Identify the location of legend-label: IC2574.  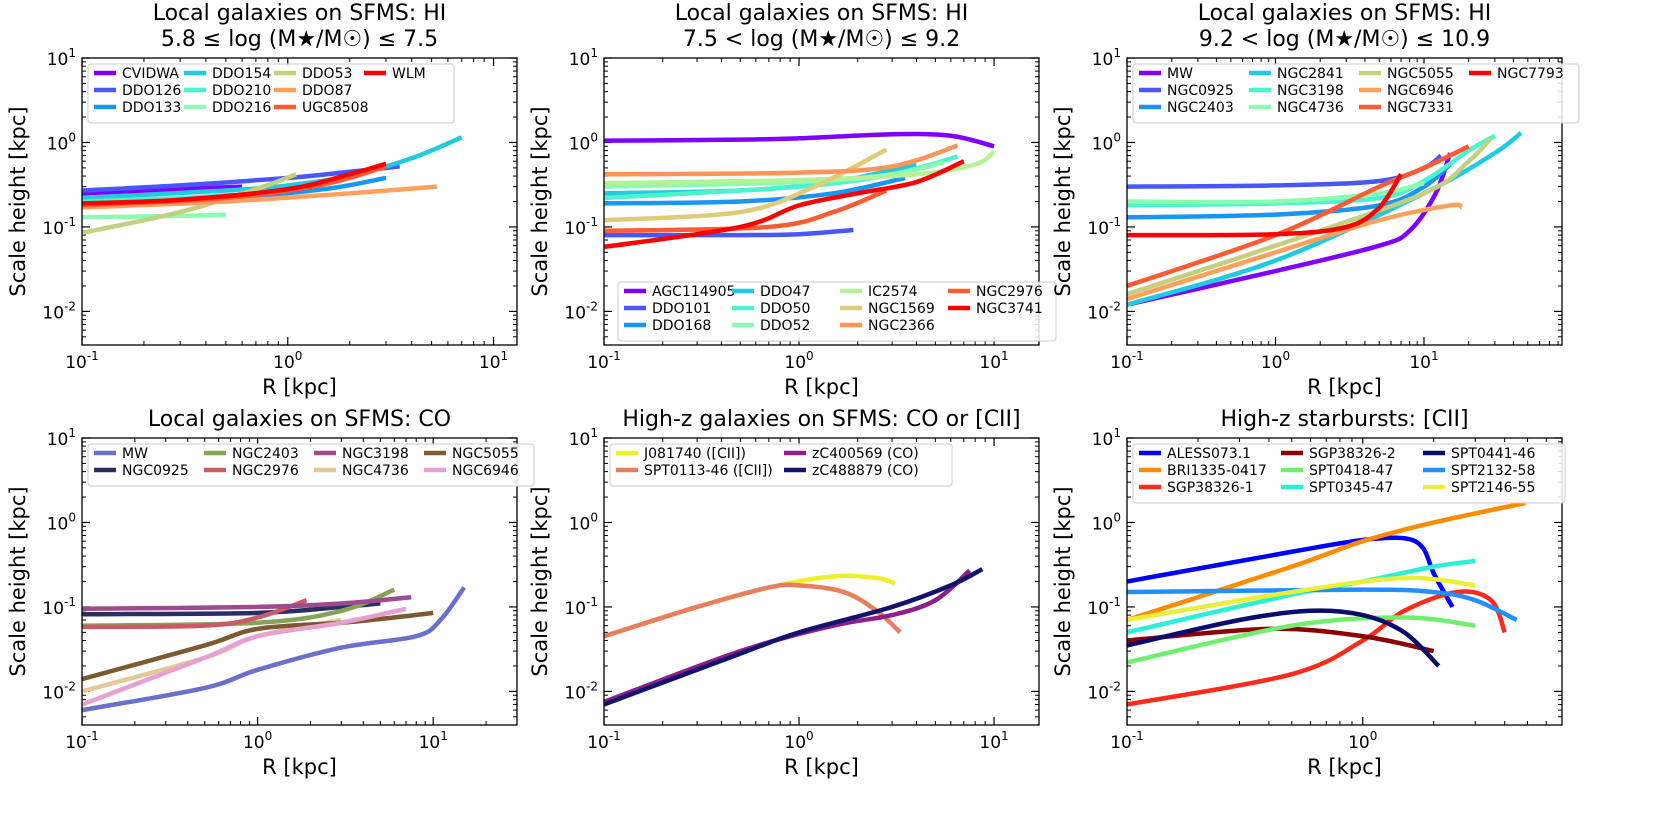
(893, 292).